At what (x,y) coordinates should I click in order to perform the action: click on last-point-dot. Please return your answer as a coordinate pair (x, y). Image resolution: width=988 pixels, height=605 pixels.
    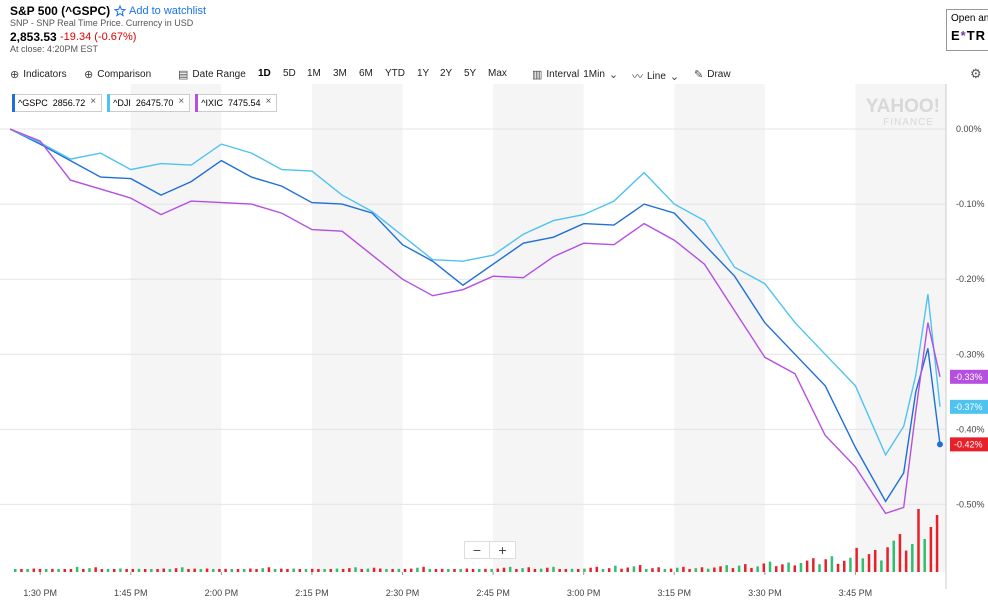
    Looking at the image, I should click on (939, 444).